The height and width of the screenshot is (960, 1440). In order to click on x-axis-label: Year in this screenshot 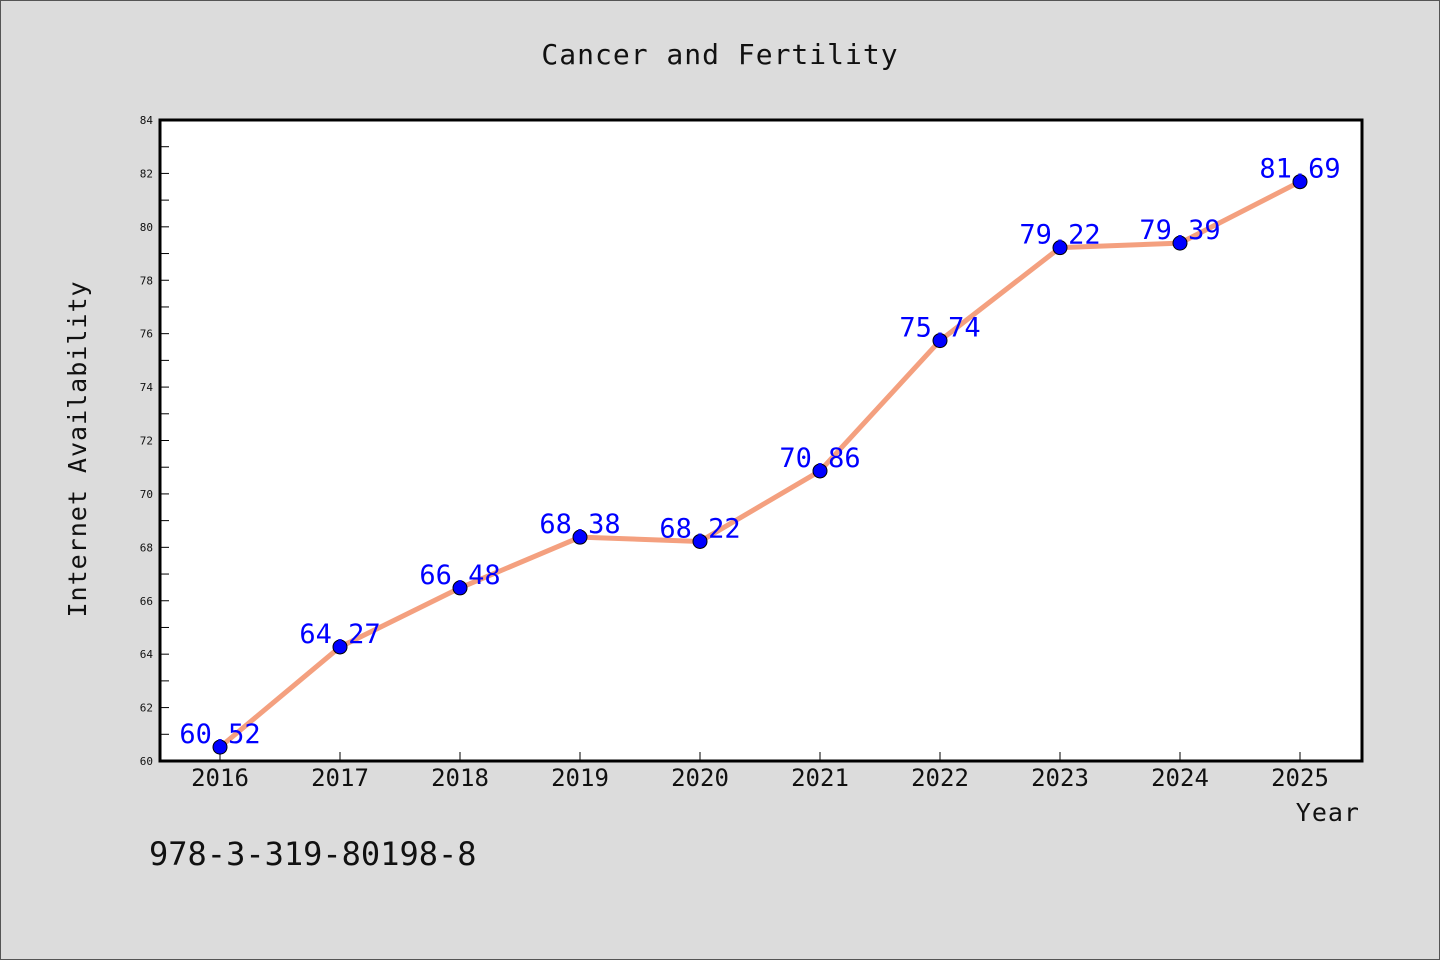, I will do `click(1328, 812)`.